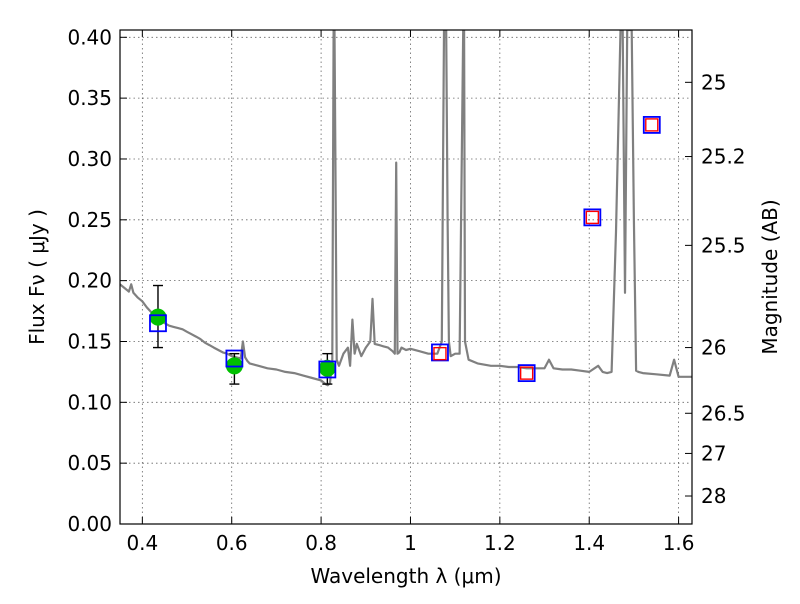  Describe the element at coordinates (37, 277) in the screenshot. I see `y-axis-label: Flux Fν ( μJy )` at that location.